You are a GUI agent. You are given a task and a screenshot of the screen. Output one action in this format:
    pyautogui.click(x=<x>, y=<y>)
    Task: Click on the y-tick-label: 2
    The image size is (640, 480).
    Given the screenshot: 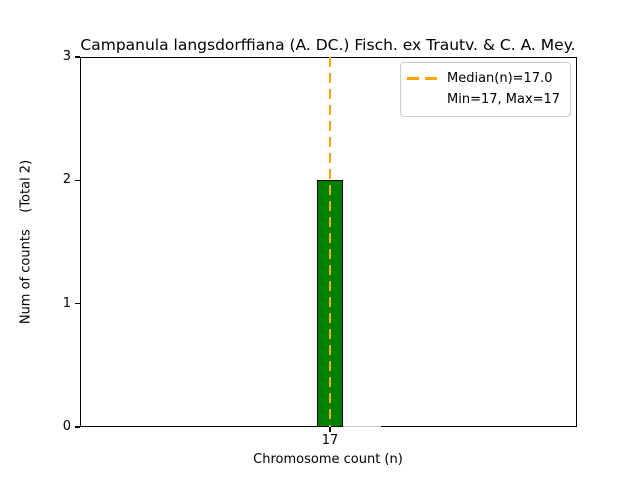 What is the action you would take?
    pyautogui.click(x=66, y=180)
    